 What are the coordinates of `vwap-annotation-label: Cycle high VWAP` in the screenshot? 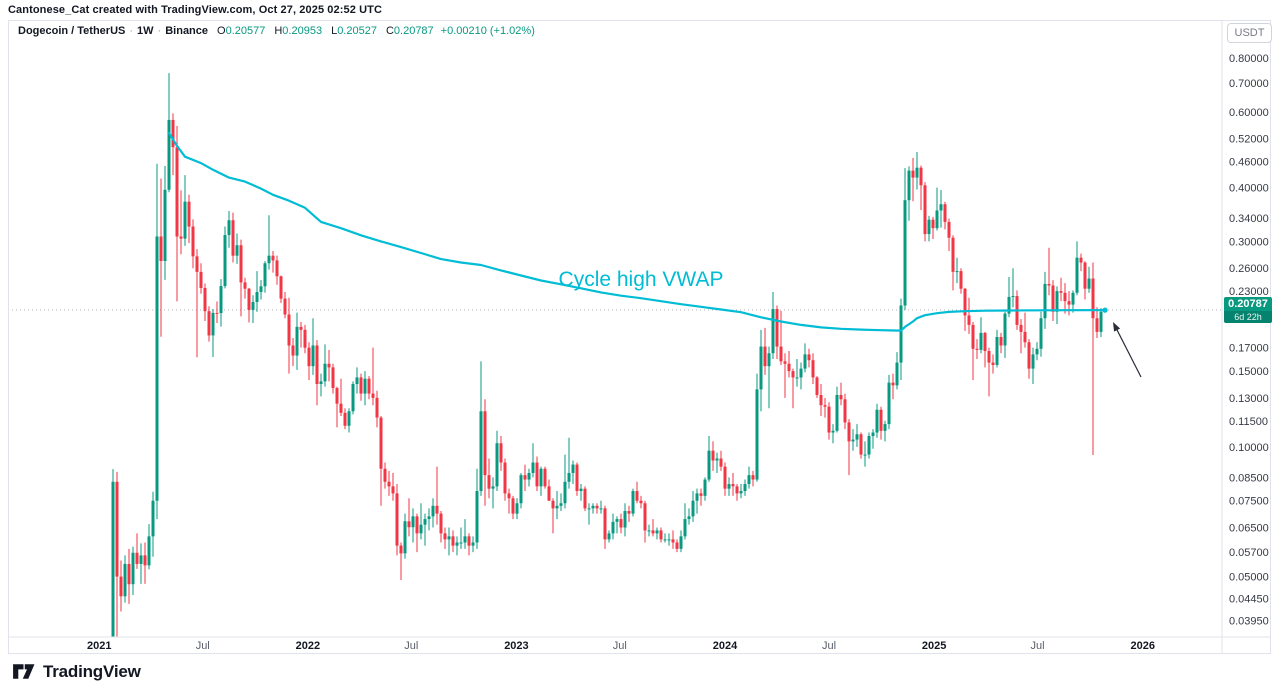 It's located at (641, 279).